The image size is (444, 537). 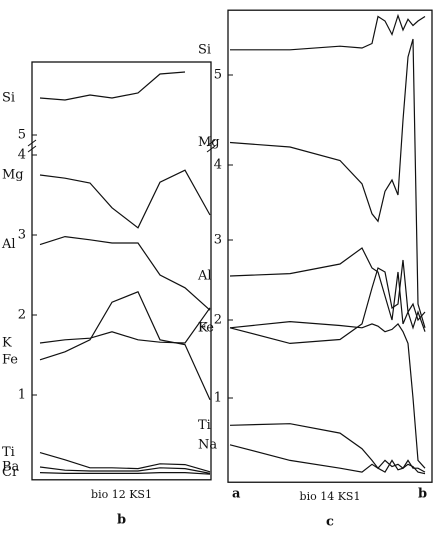 What do you see at coordinates (330, 496) in the screenshot?
I see `x-label: bio 14 KS1` at bounding box center [330, 496].